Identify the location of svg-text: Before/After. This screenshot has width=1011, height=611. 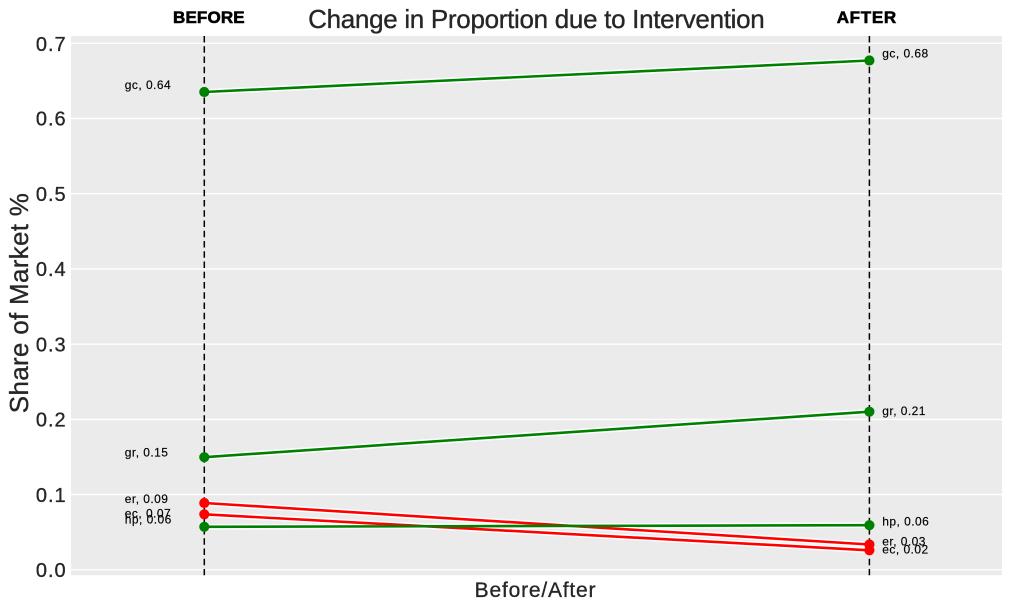
(536, 590).